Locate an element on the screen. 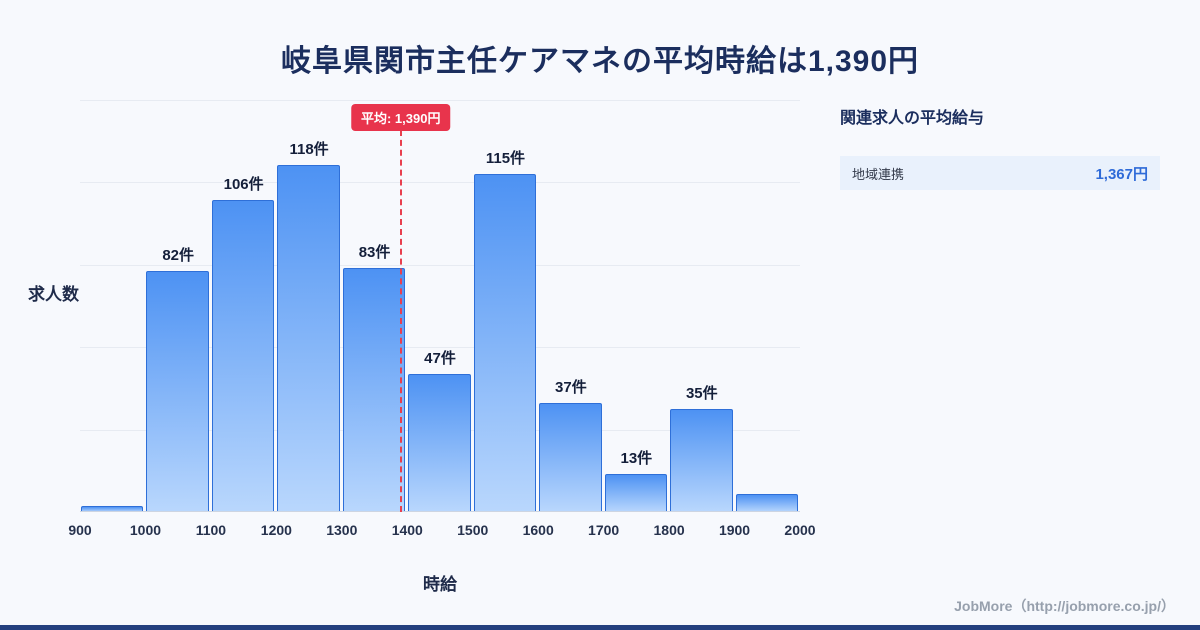 The width and height of the screenshot is (1200, 630). x-axis-line is located at coordinates (440, 511).